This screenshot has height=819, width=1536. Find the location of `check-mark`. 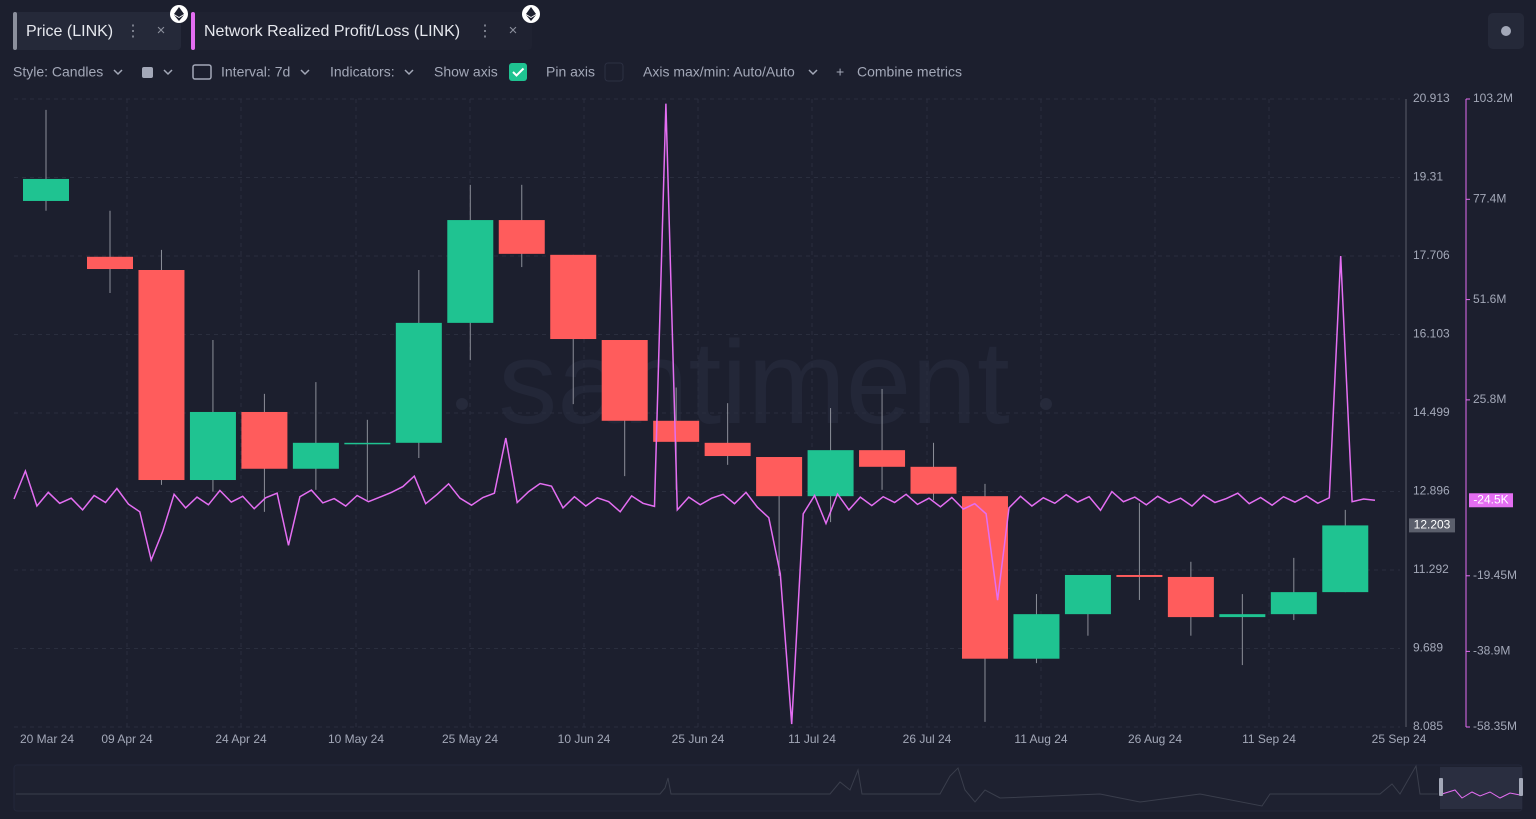

check-mark is located at coordinates (518, 72).